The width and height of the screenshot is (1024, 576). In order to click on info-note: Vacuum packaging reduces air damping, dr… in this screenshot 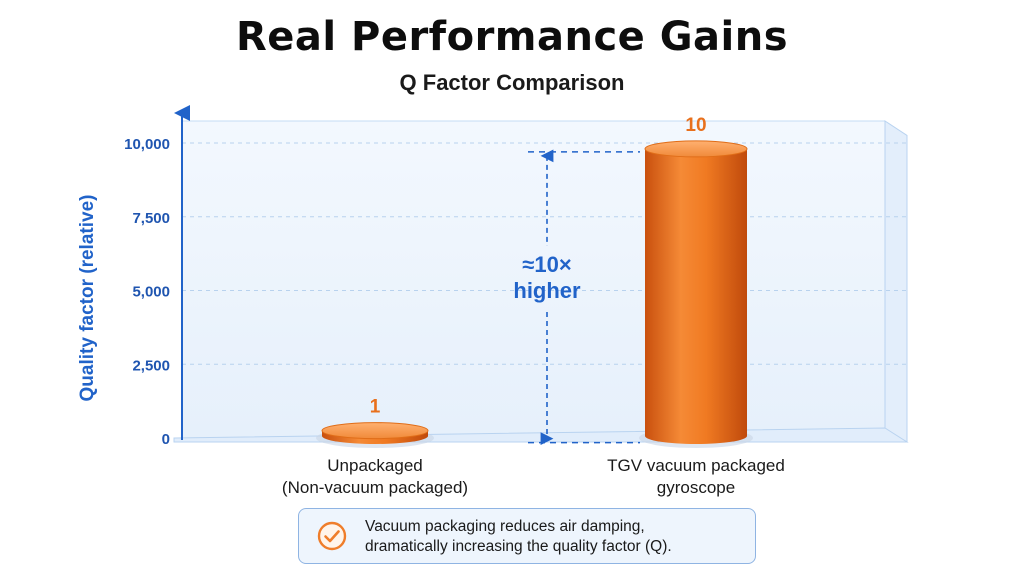, I will do `click(527, 536)`.